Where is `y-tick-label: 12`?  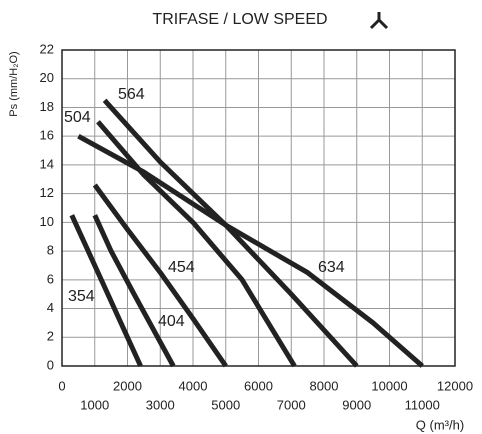
y-tick-label: 12 is located at coordinates (47, 192).